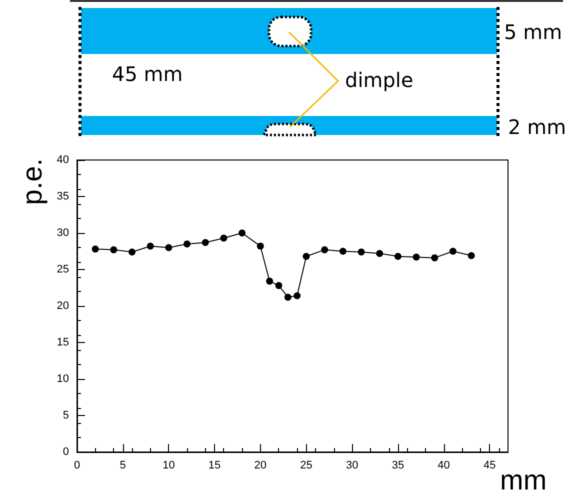 The height and width of the screenshot is (500, 577). Describe the element at coordinates (352, 466) in the screenshot. I see `x-tick-label: 30` at that location.